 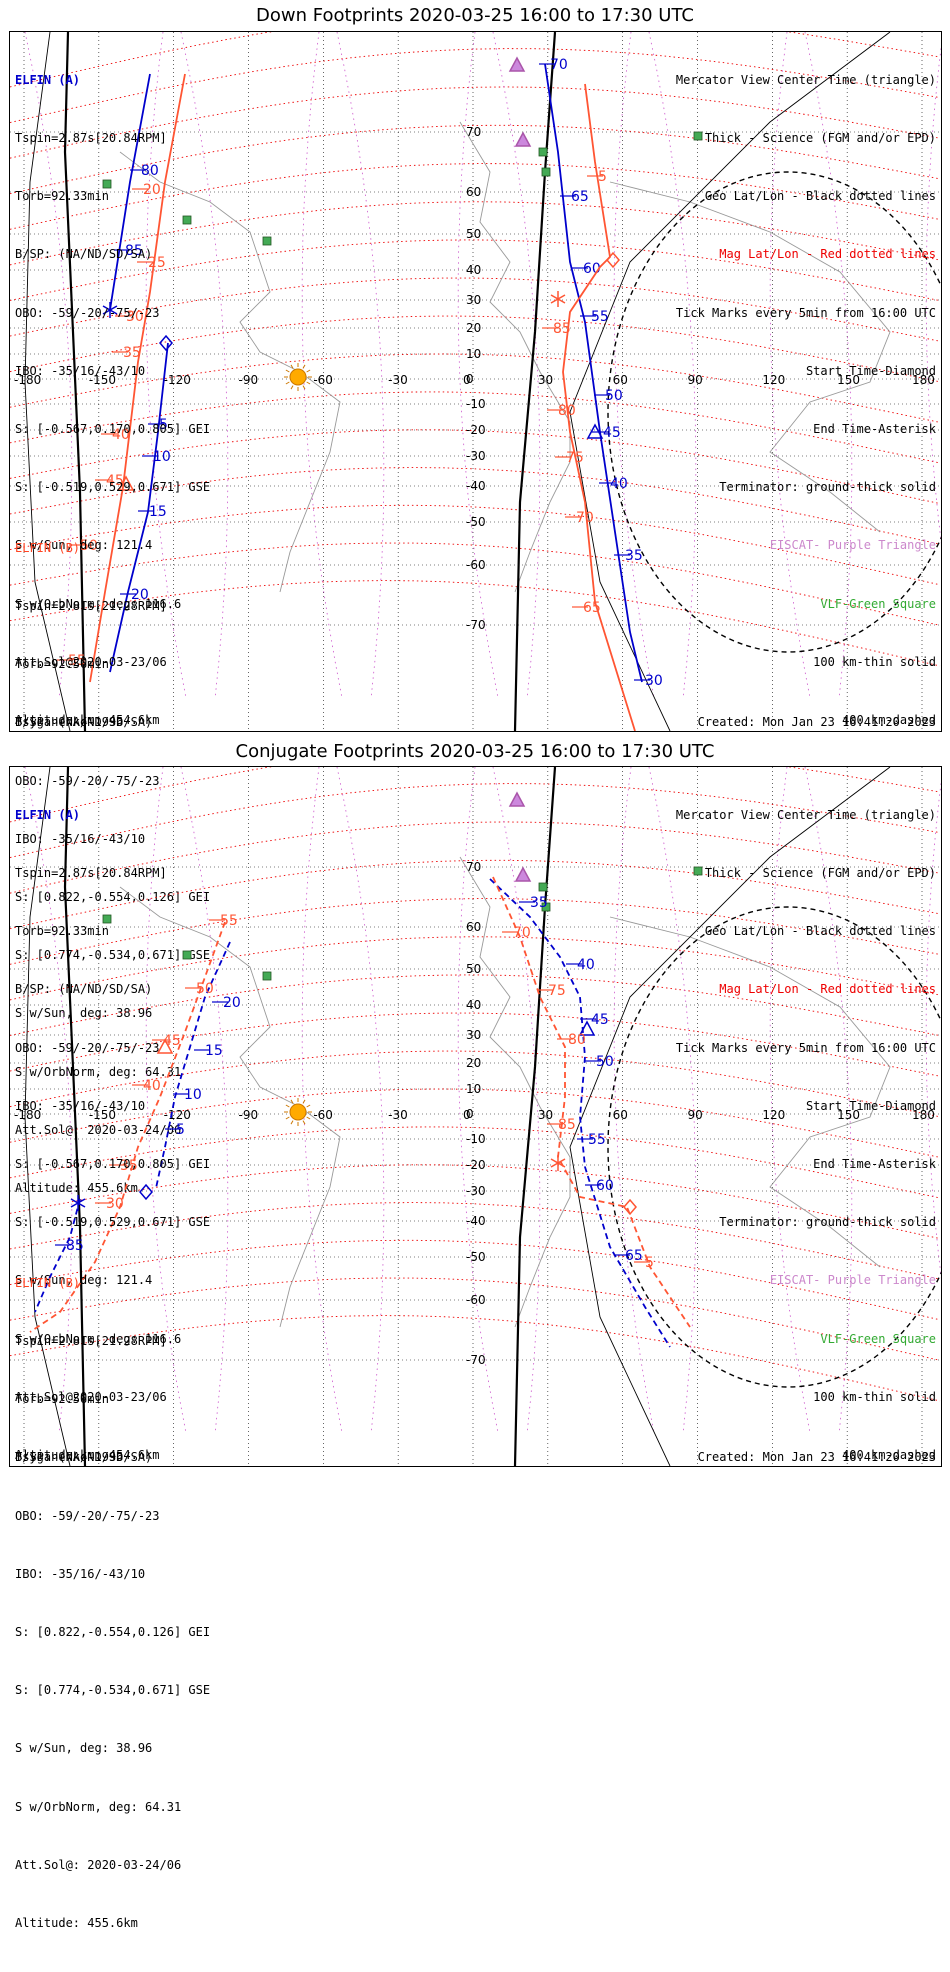 What do you see at coordinates (115, 481) in the screenshot?
I see `elfin-b-time-label: 45` at bounding box center [115, 481].